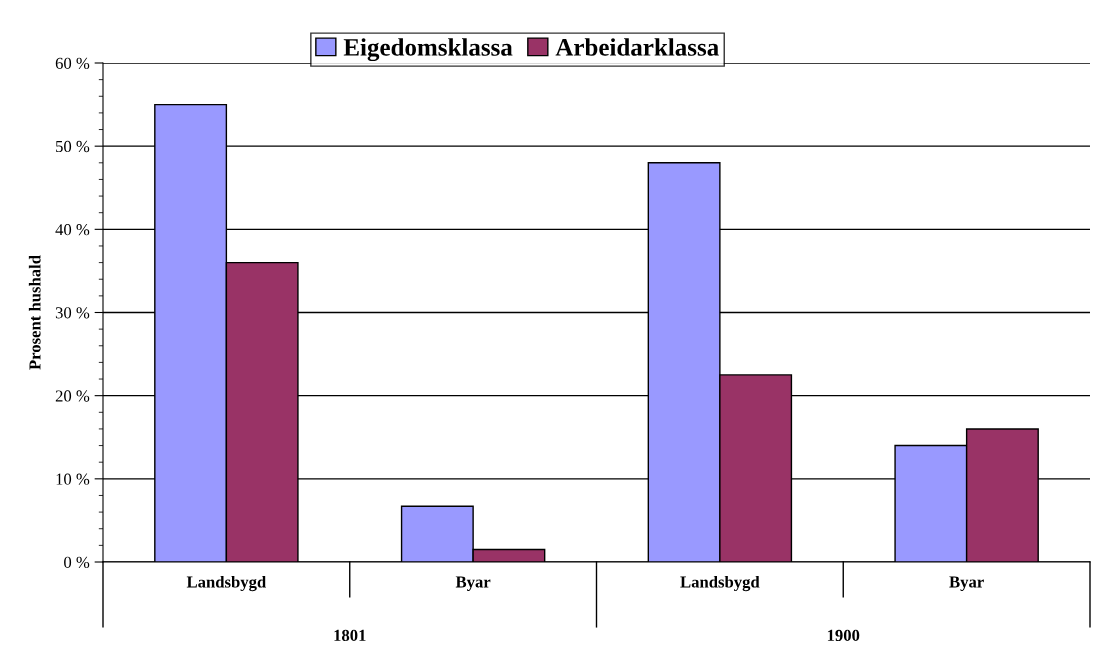 The image size is (1110, 646). Describe the element at coordinates (72, 396) in the screenshot. I see `y-tick-label: 20 %` at that location.